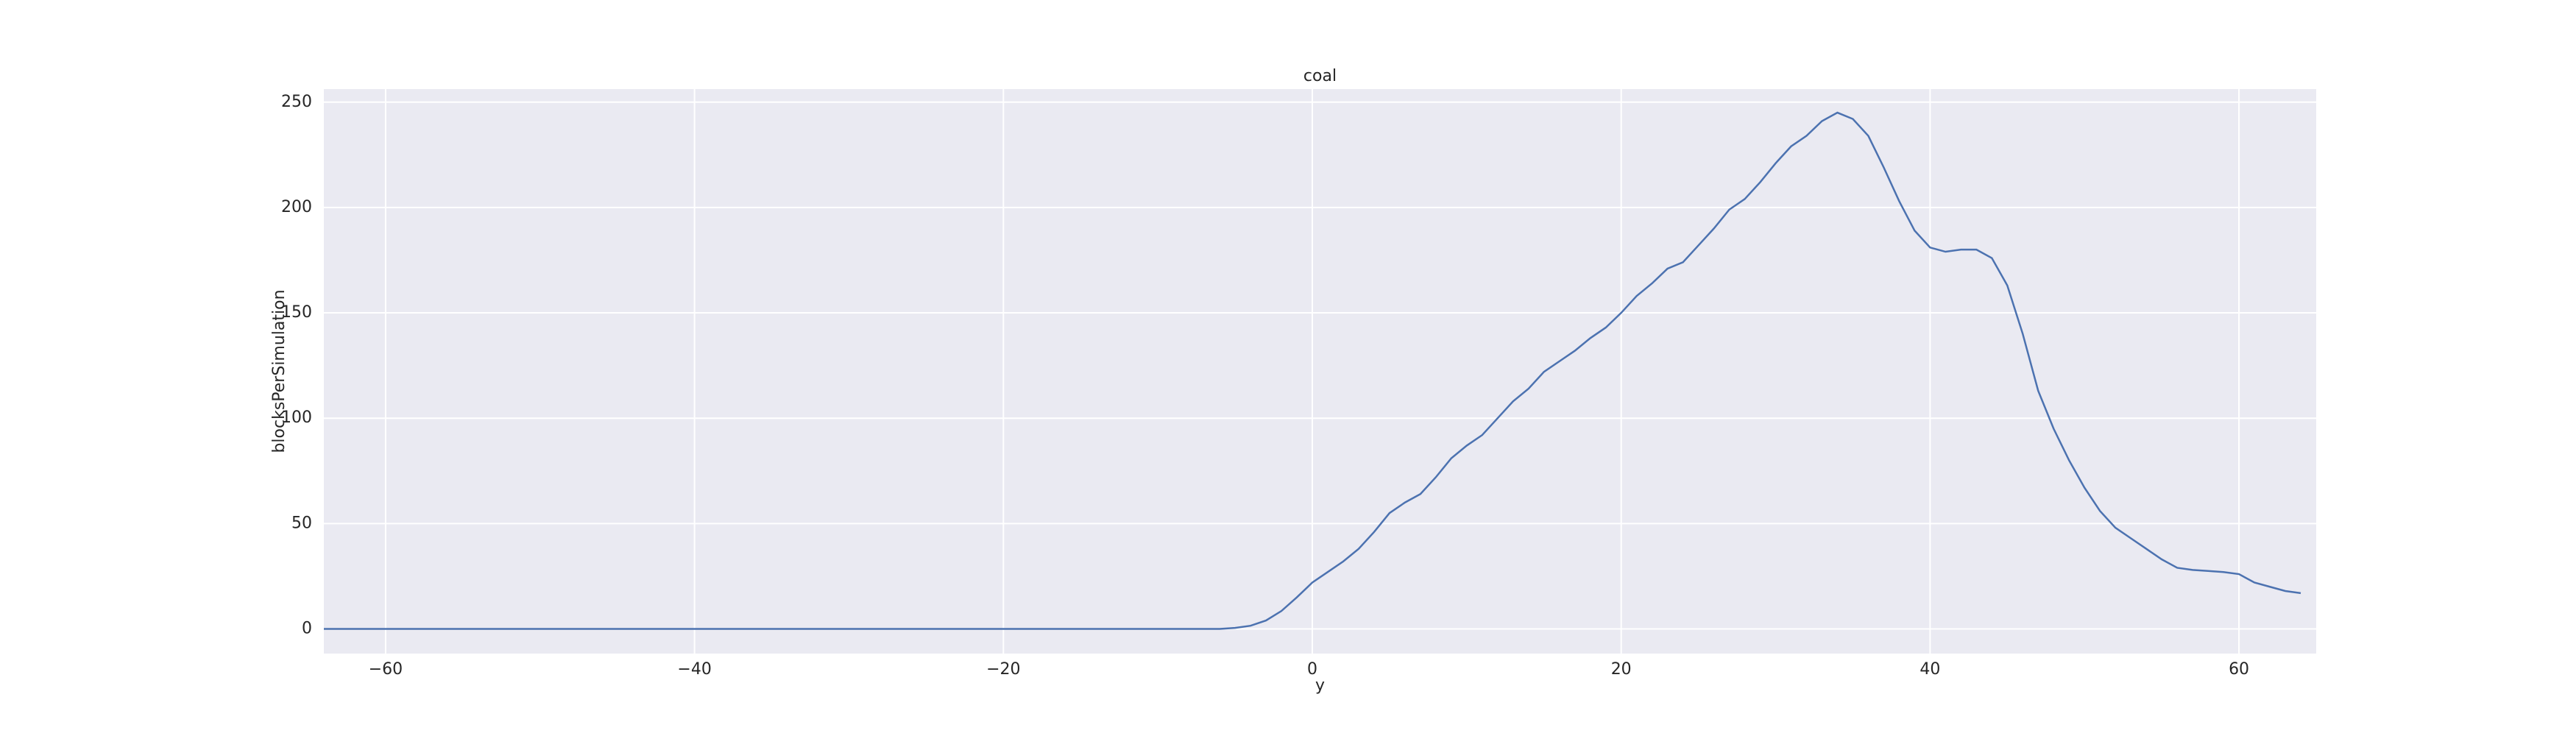  I want to click on x-tick-label: 20, so click(1621, 669).